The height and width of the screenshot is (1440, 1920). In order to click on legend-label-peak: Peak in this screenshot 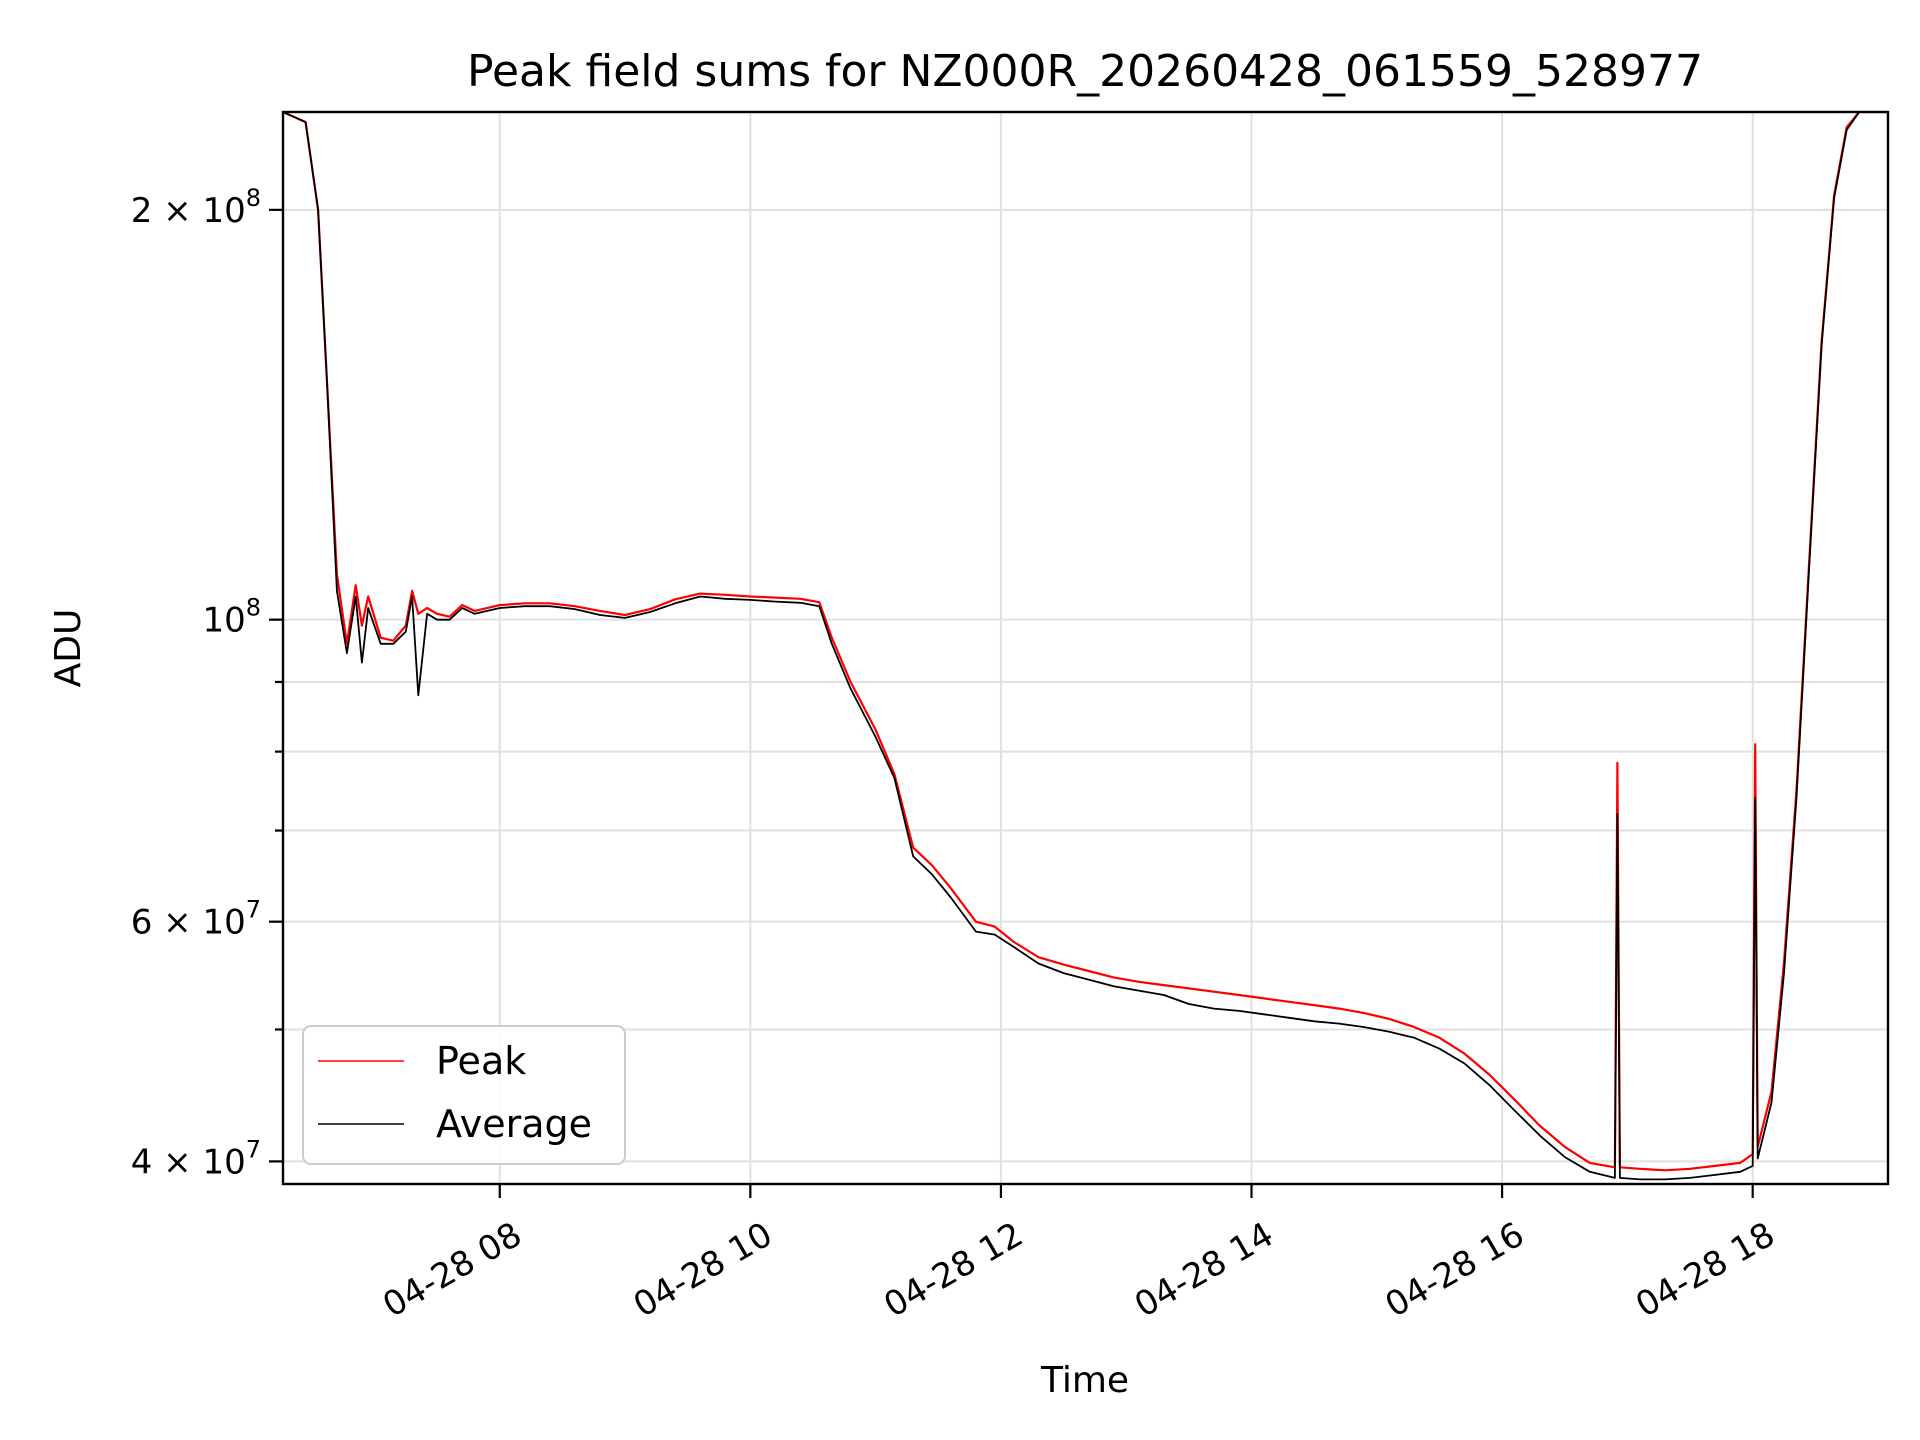, I will do `click(481, 1061)`.